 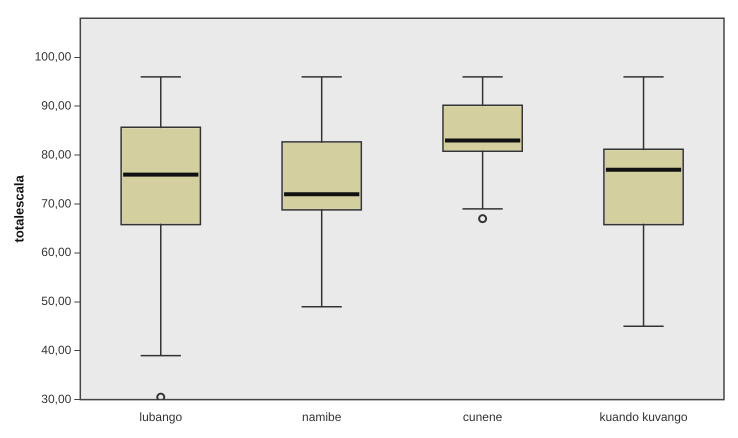 What do you see at coordinates (56, 154) in the screenshot?
I see `y-tick-label: 80,00` at bounding box center [56, 154].